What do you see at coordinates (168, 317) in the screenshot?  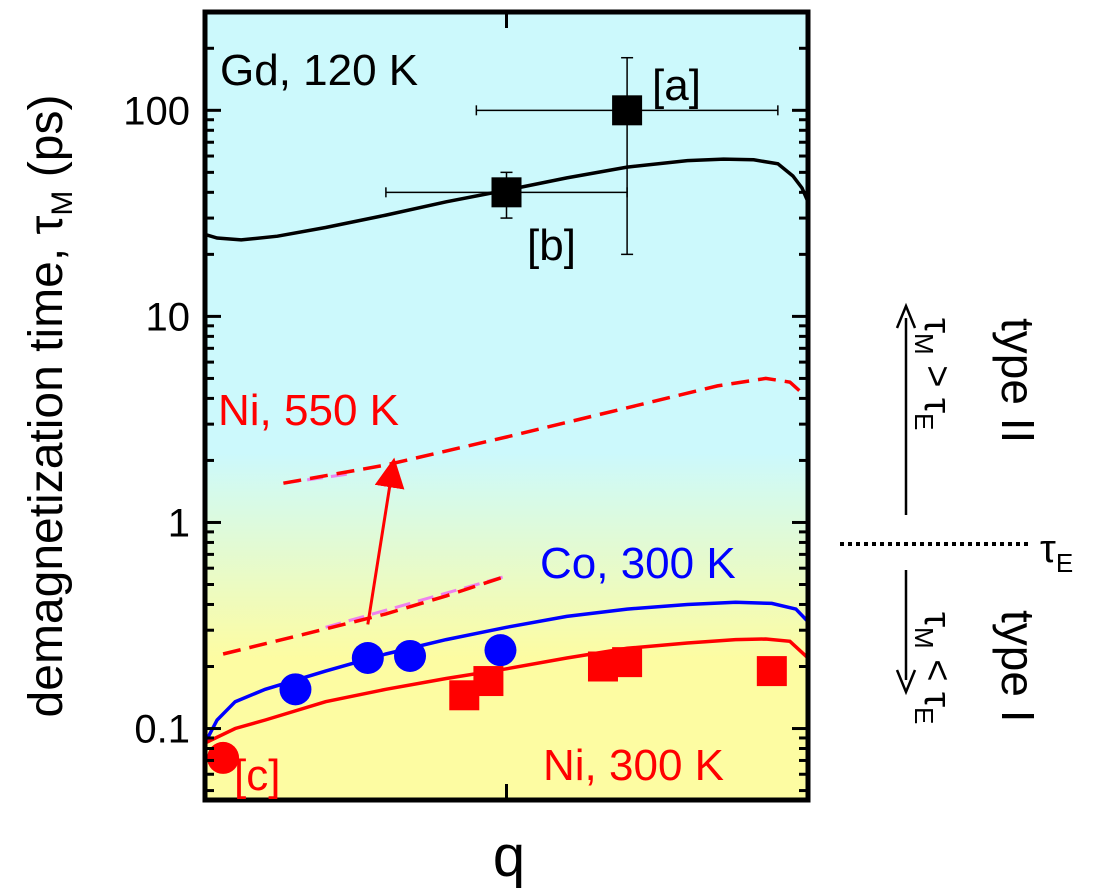 I see `ytick-label-10: 10` at bounding box center [168, 317].